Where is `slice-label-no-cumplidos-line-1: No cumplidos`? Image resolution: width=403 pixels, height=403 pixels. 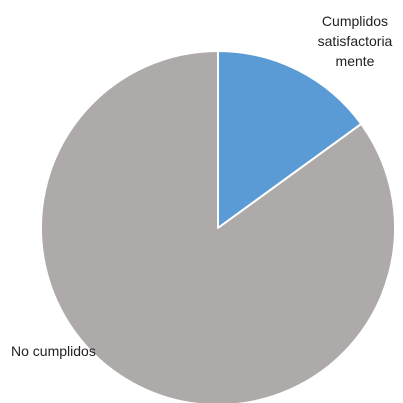
slice-label-no-cumplidos-line-1: No cumplidos is located at coordinates (53, 351).